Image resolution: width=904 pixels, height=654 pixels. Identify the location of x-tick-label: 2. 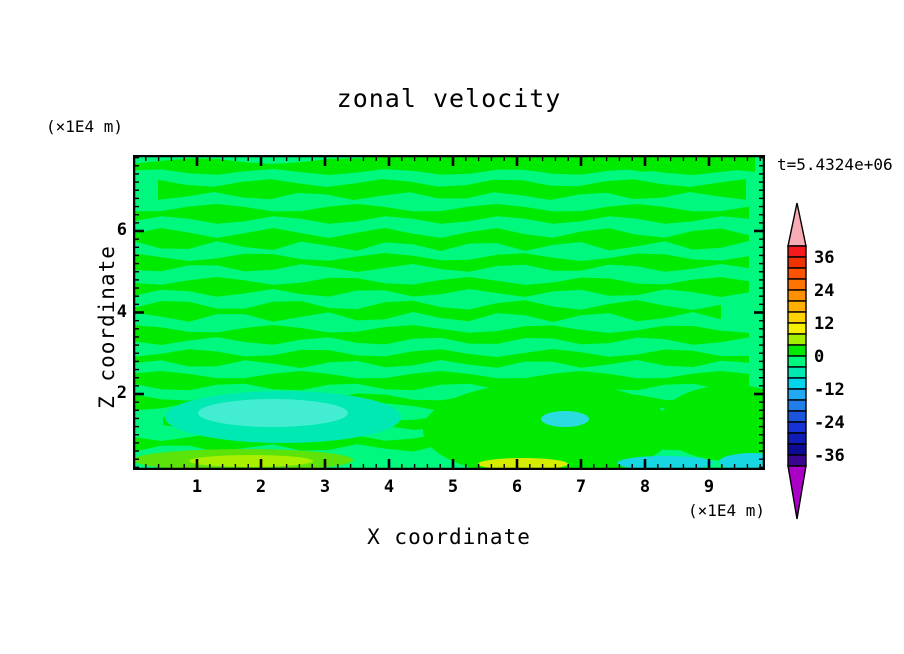
(261, 487).